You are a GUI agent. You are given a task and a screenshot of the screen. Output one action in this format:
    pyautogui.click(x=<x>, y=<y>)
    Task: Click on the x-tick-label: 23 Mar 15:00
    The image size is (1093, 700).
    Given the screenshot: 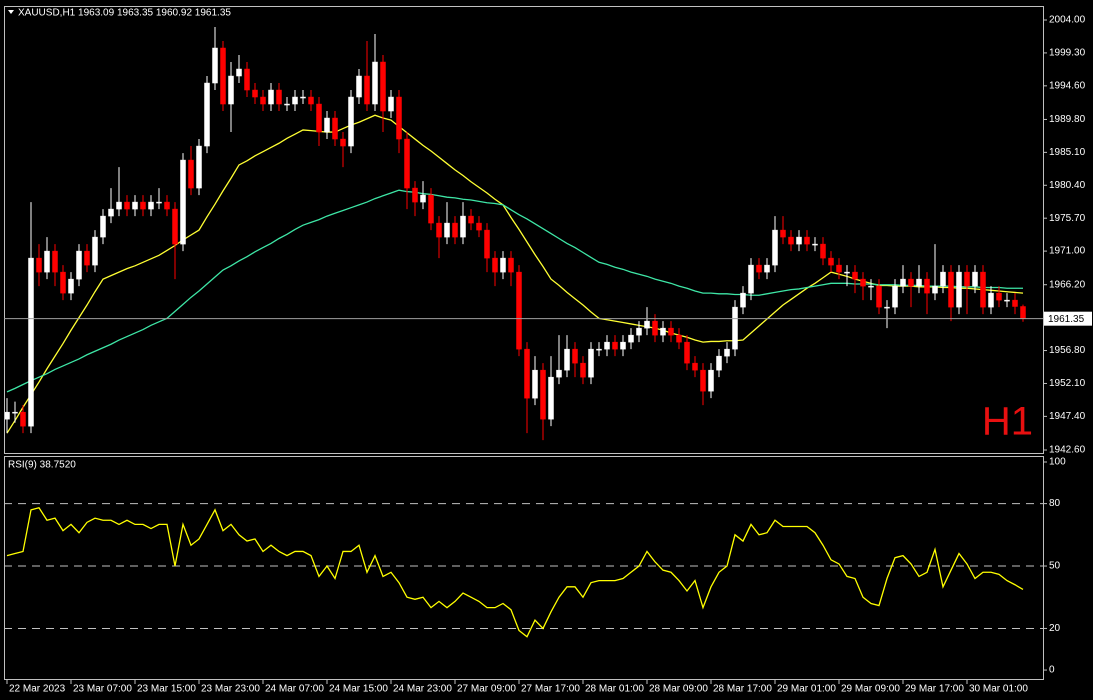 What is the action you would take?
    pyautogui.click(x=166, y=689)
    